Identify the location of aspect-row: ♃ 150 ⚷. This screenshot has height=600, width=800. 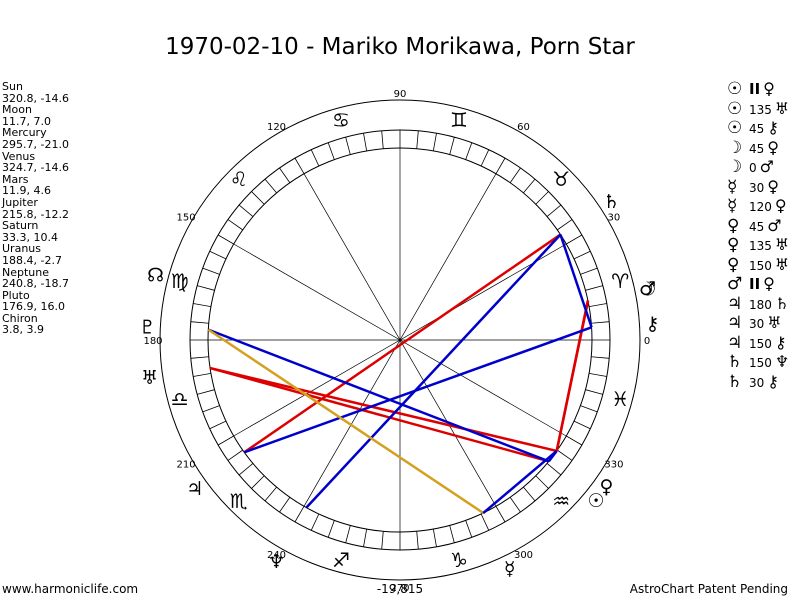
(758, 343).